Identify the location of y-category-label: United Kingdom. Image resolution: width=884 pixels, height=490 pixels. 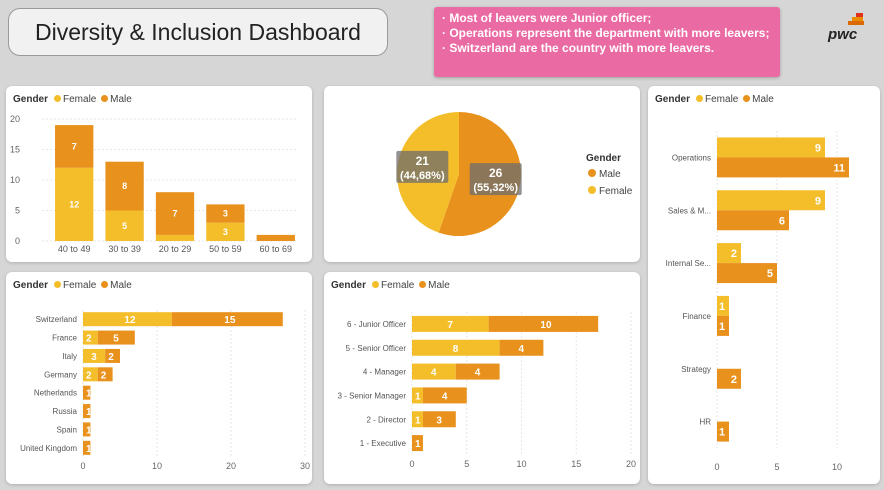
(48, 448).